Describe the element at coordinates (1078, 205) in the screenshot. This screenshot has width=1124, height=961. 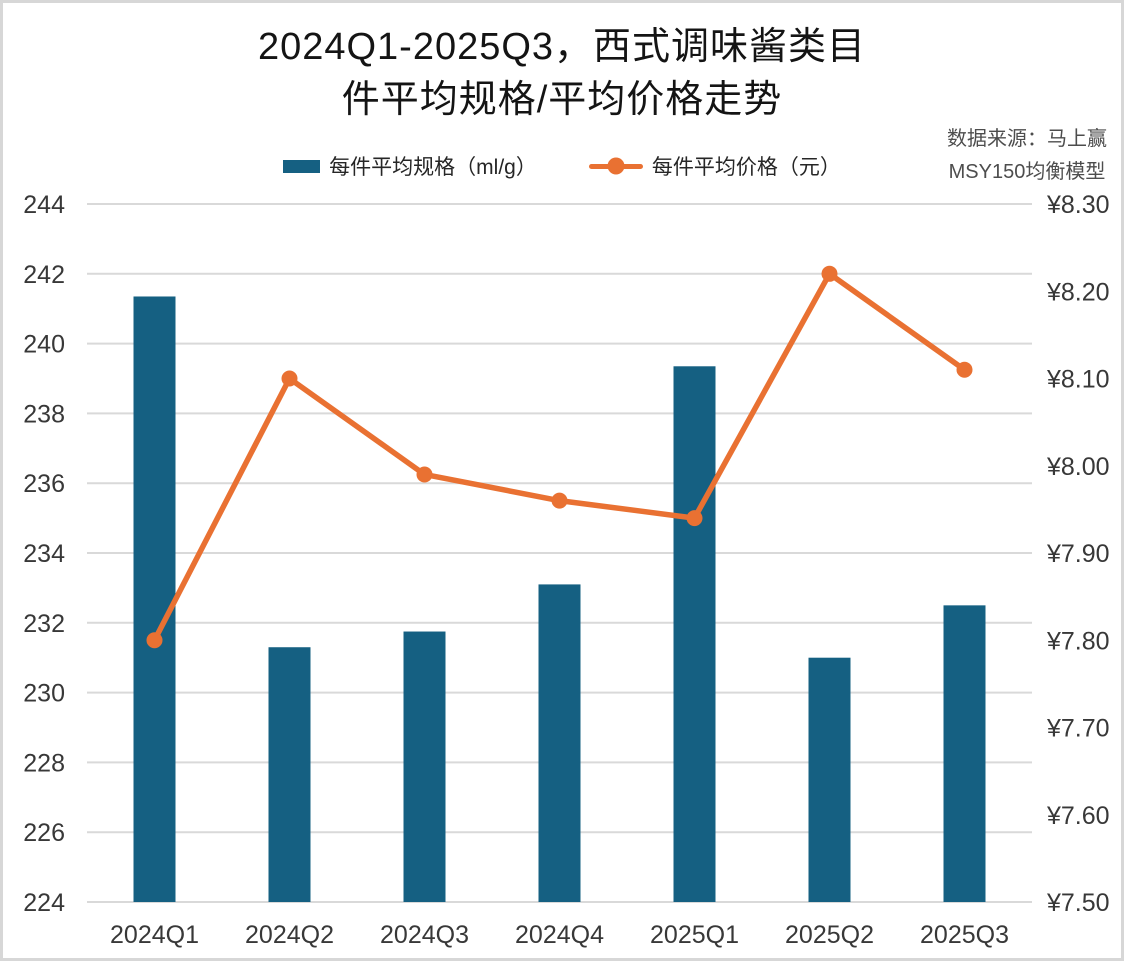
I see `right-axis-tick-label: ¥8.30` at that location.